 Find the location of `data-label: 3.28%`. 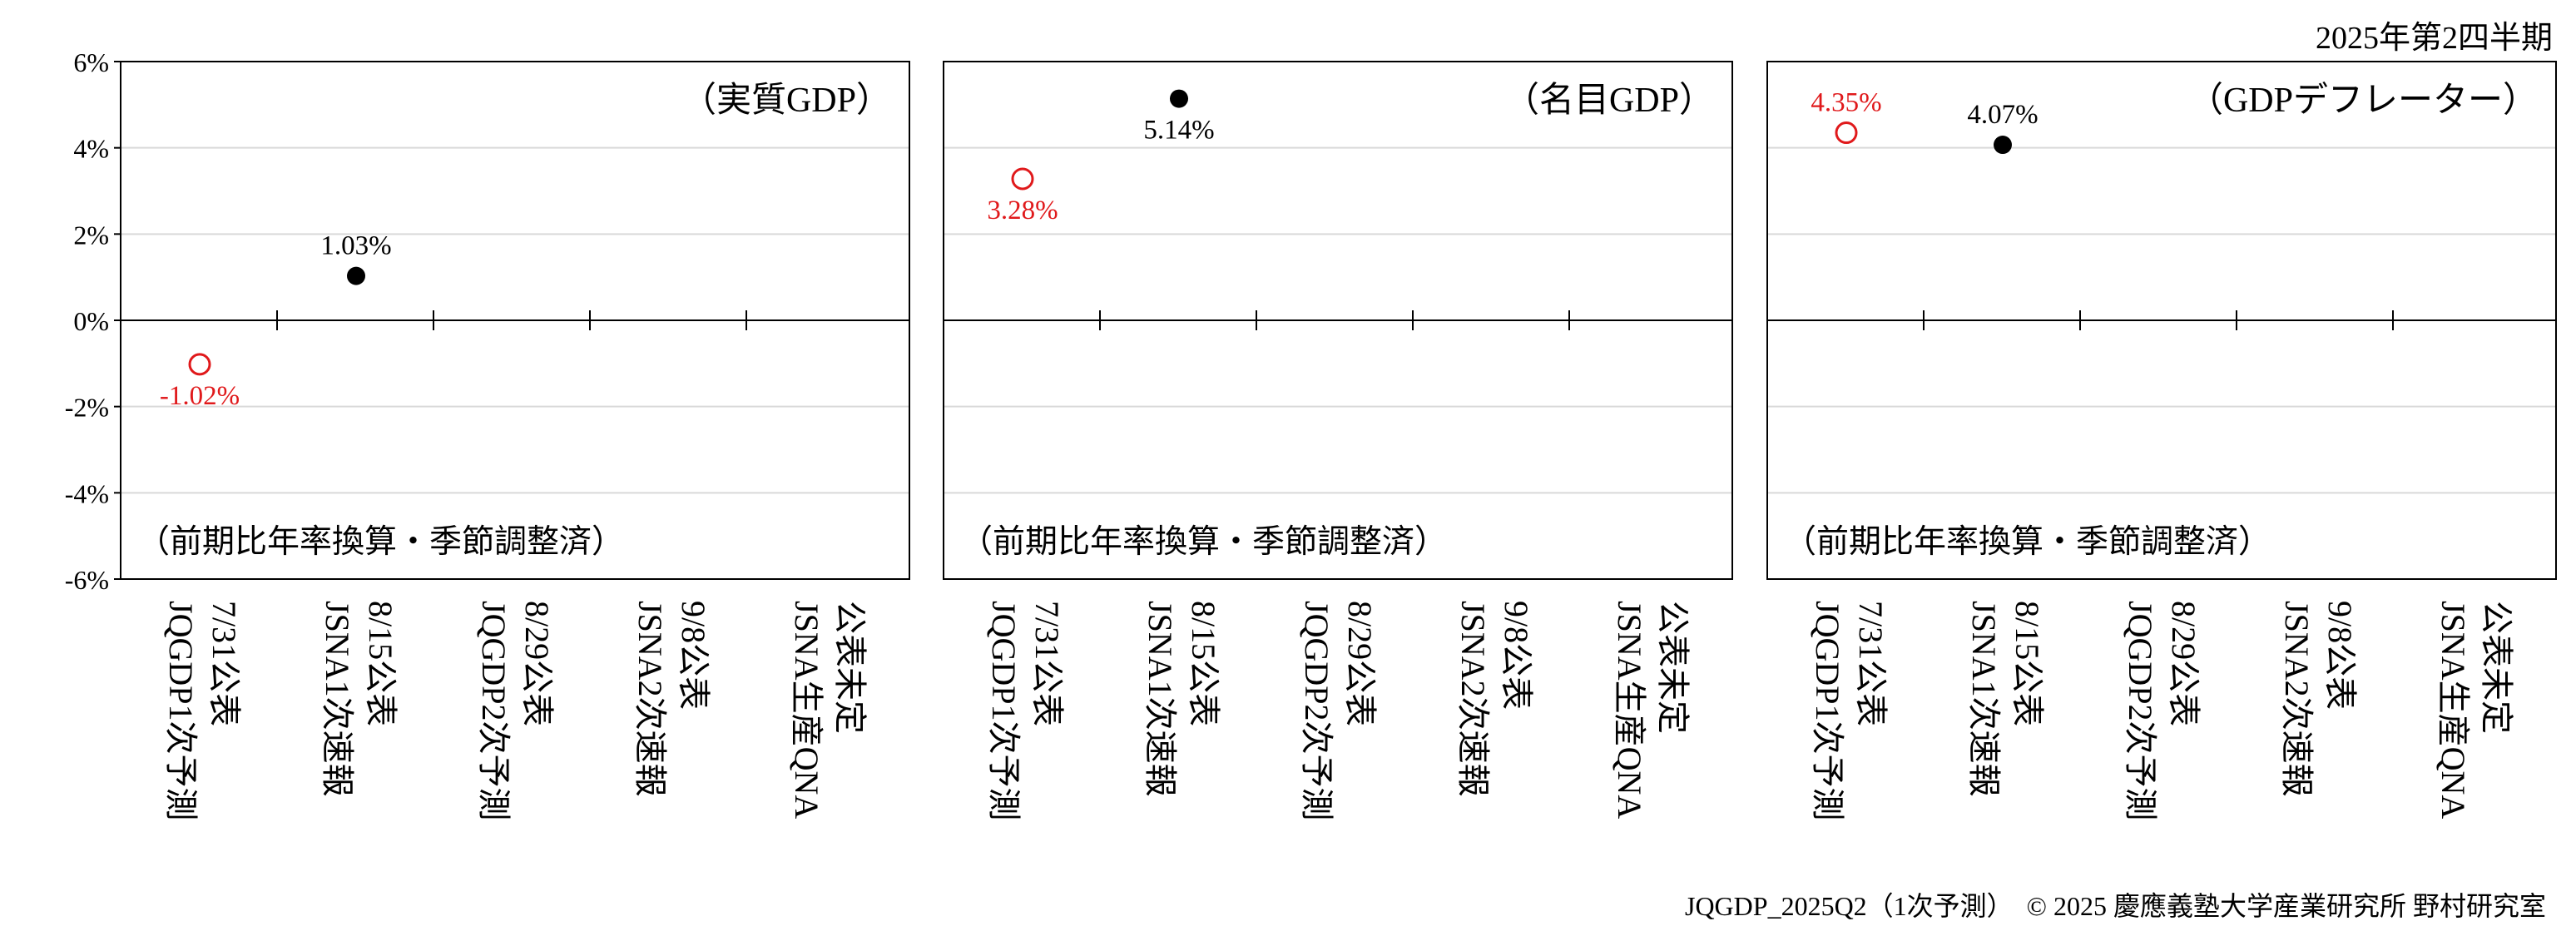

data-label: 3.28% is located at coordinates (1023, 211).